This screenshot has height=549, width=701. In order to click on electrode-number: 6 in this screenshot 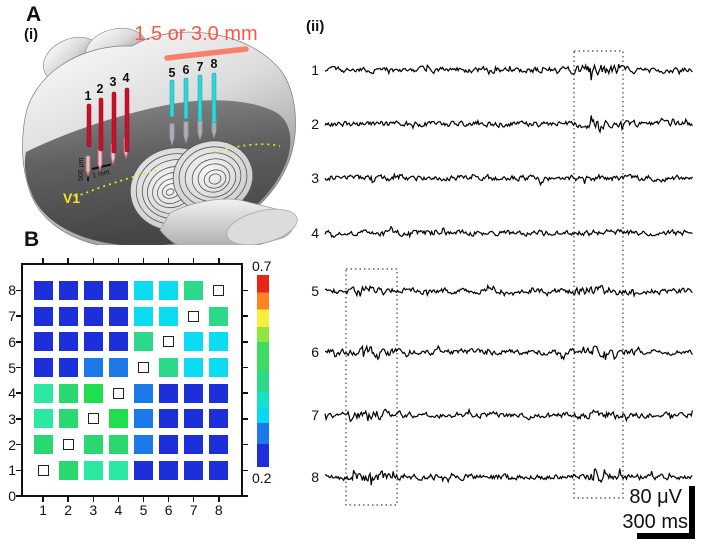, I will do `click(186, 70)`.